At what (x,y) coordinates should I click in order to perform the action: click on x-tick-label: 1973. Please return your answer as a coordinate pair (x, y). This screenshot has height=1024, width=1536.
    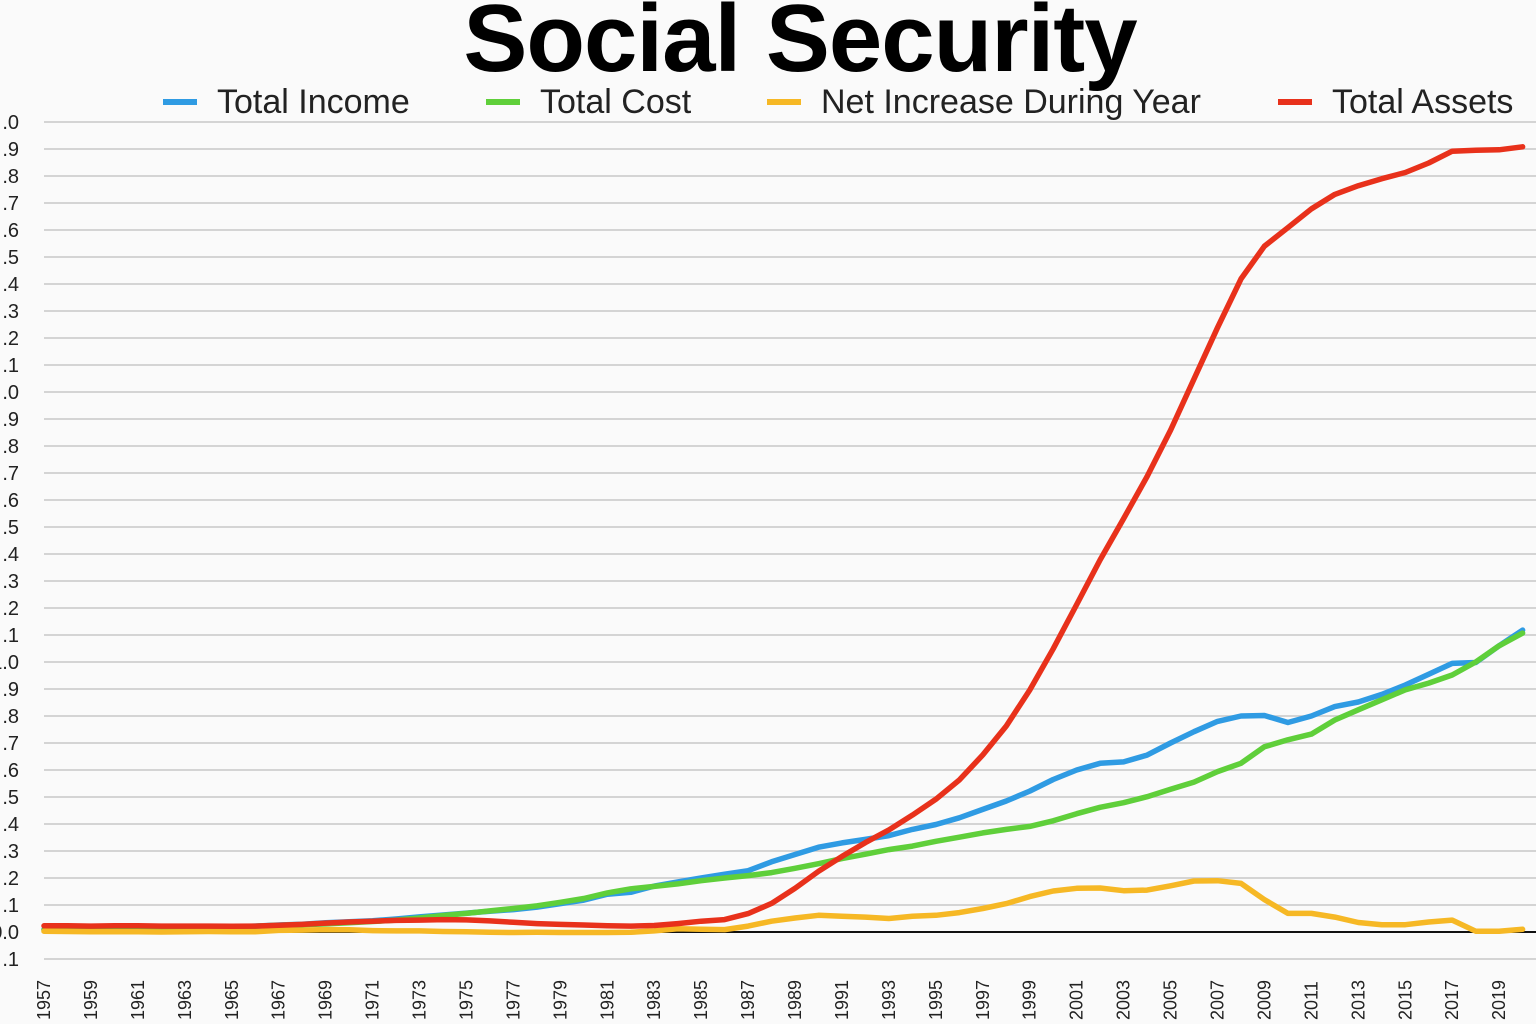
    Looking at the image, I should click on (420, 1000).